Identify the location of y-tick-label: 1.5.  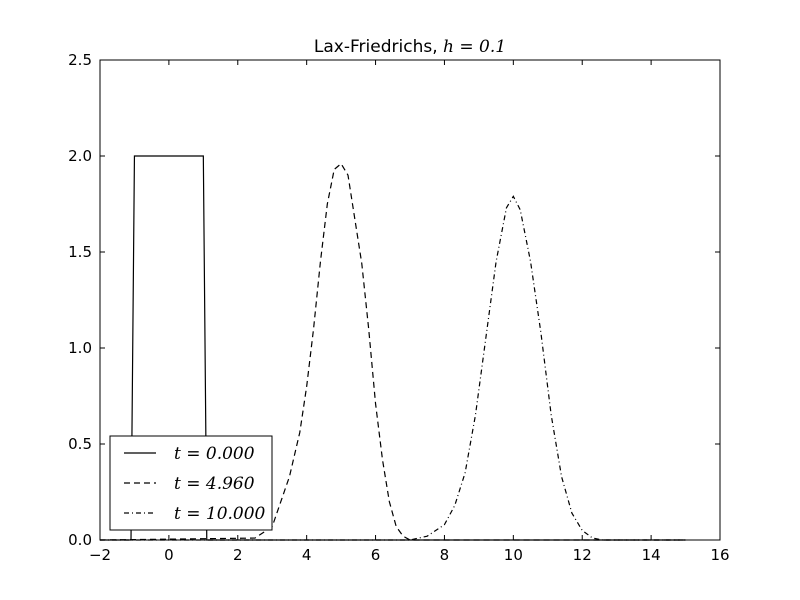
(80, 252).